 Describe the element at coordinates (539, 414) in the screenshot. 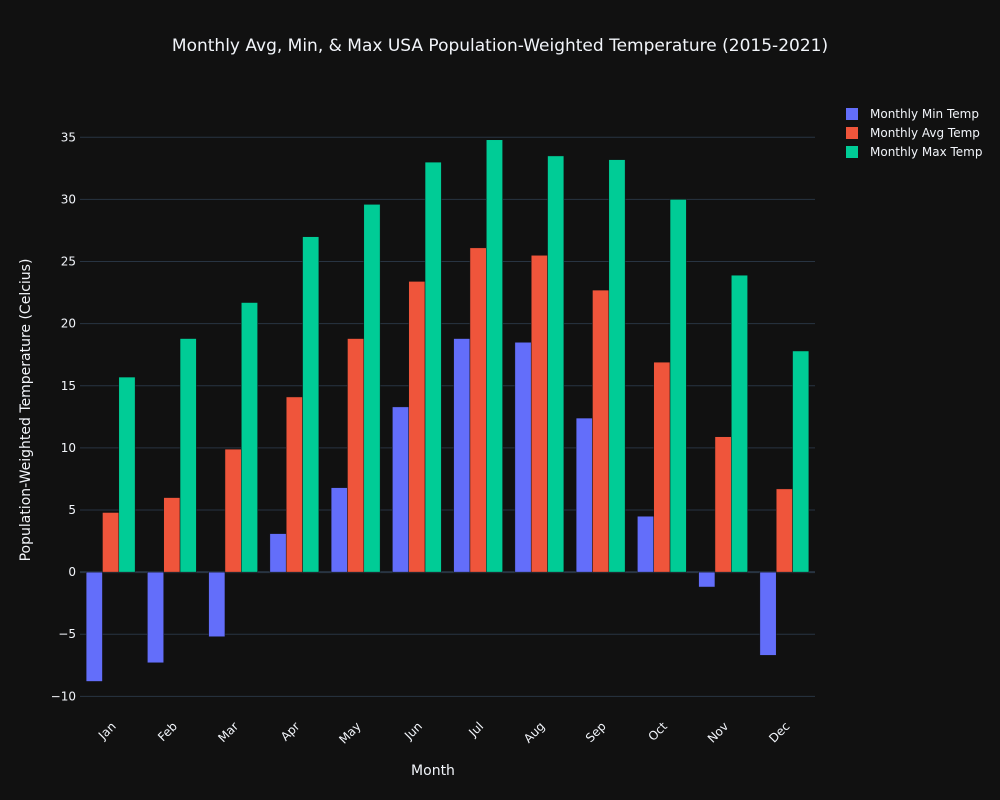

I see `bar-monthly-avg-temp-aug` at that location.